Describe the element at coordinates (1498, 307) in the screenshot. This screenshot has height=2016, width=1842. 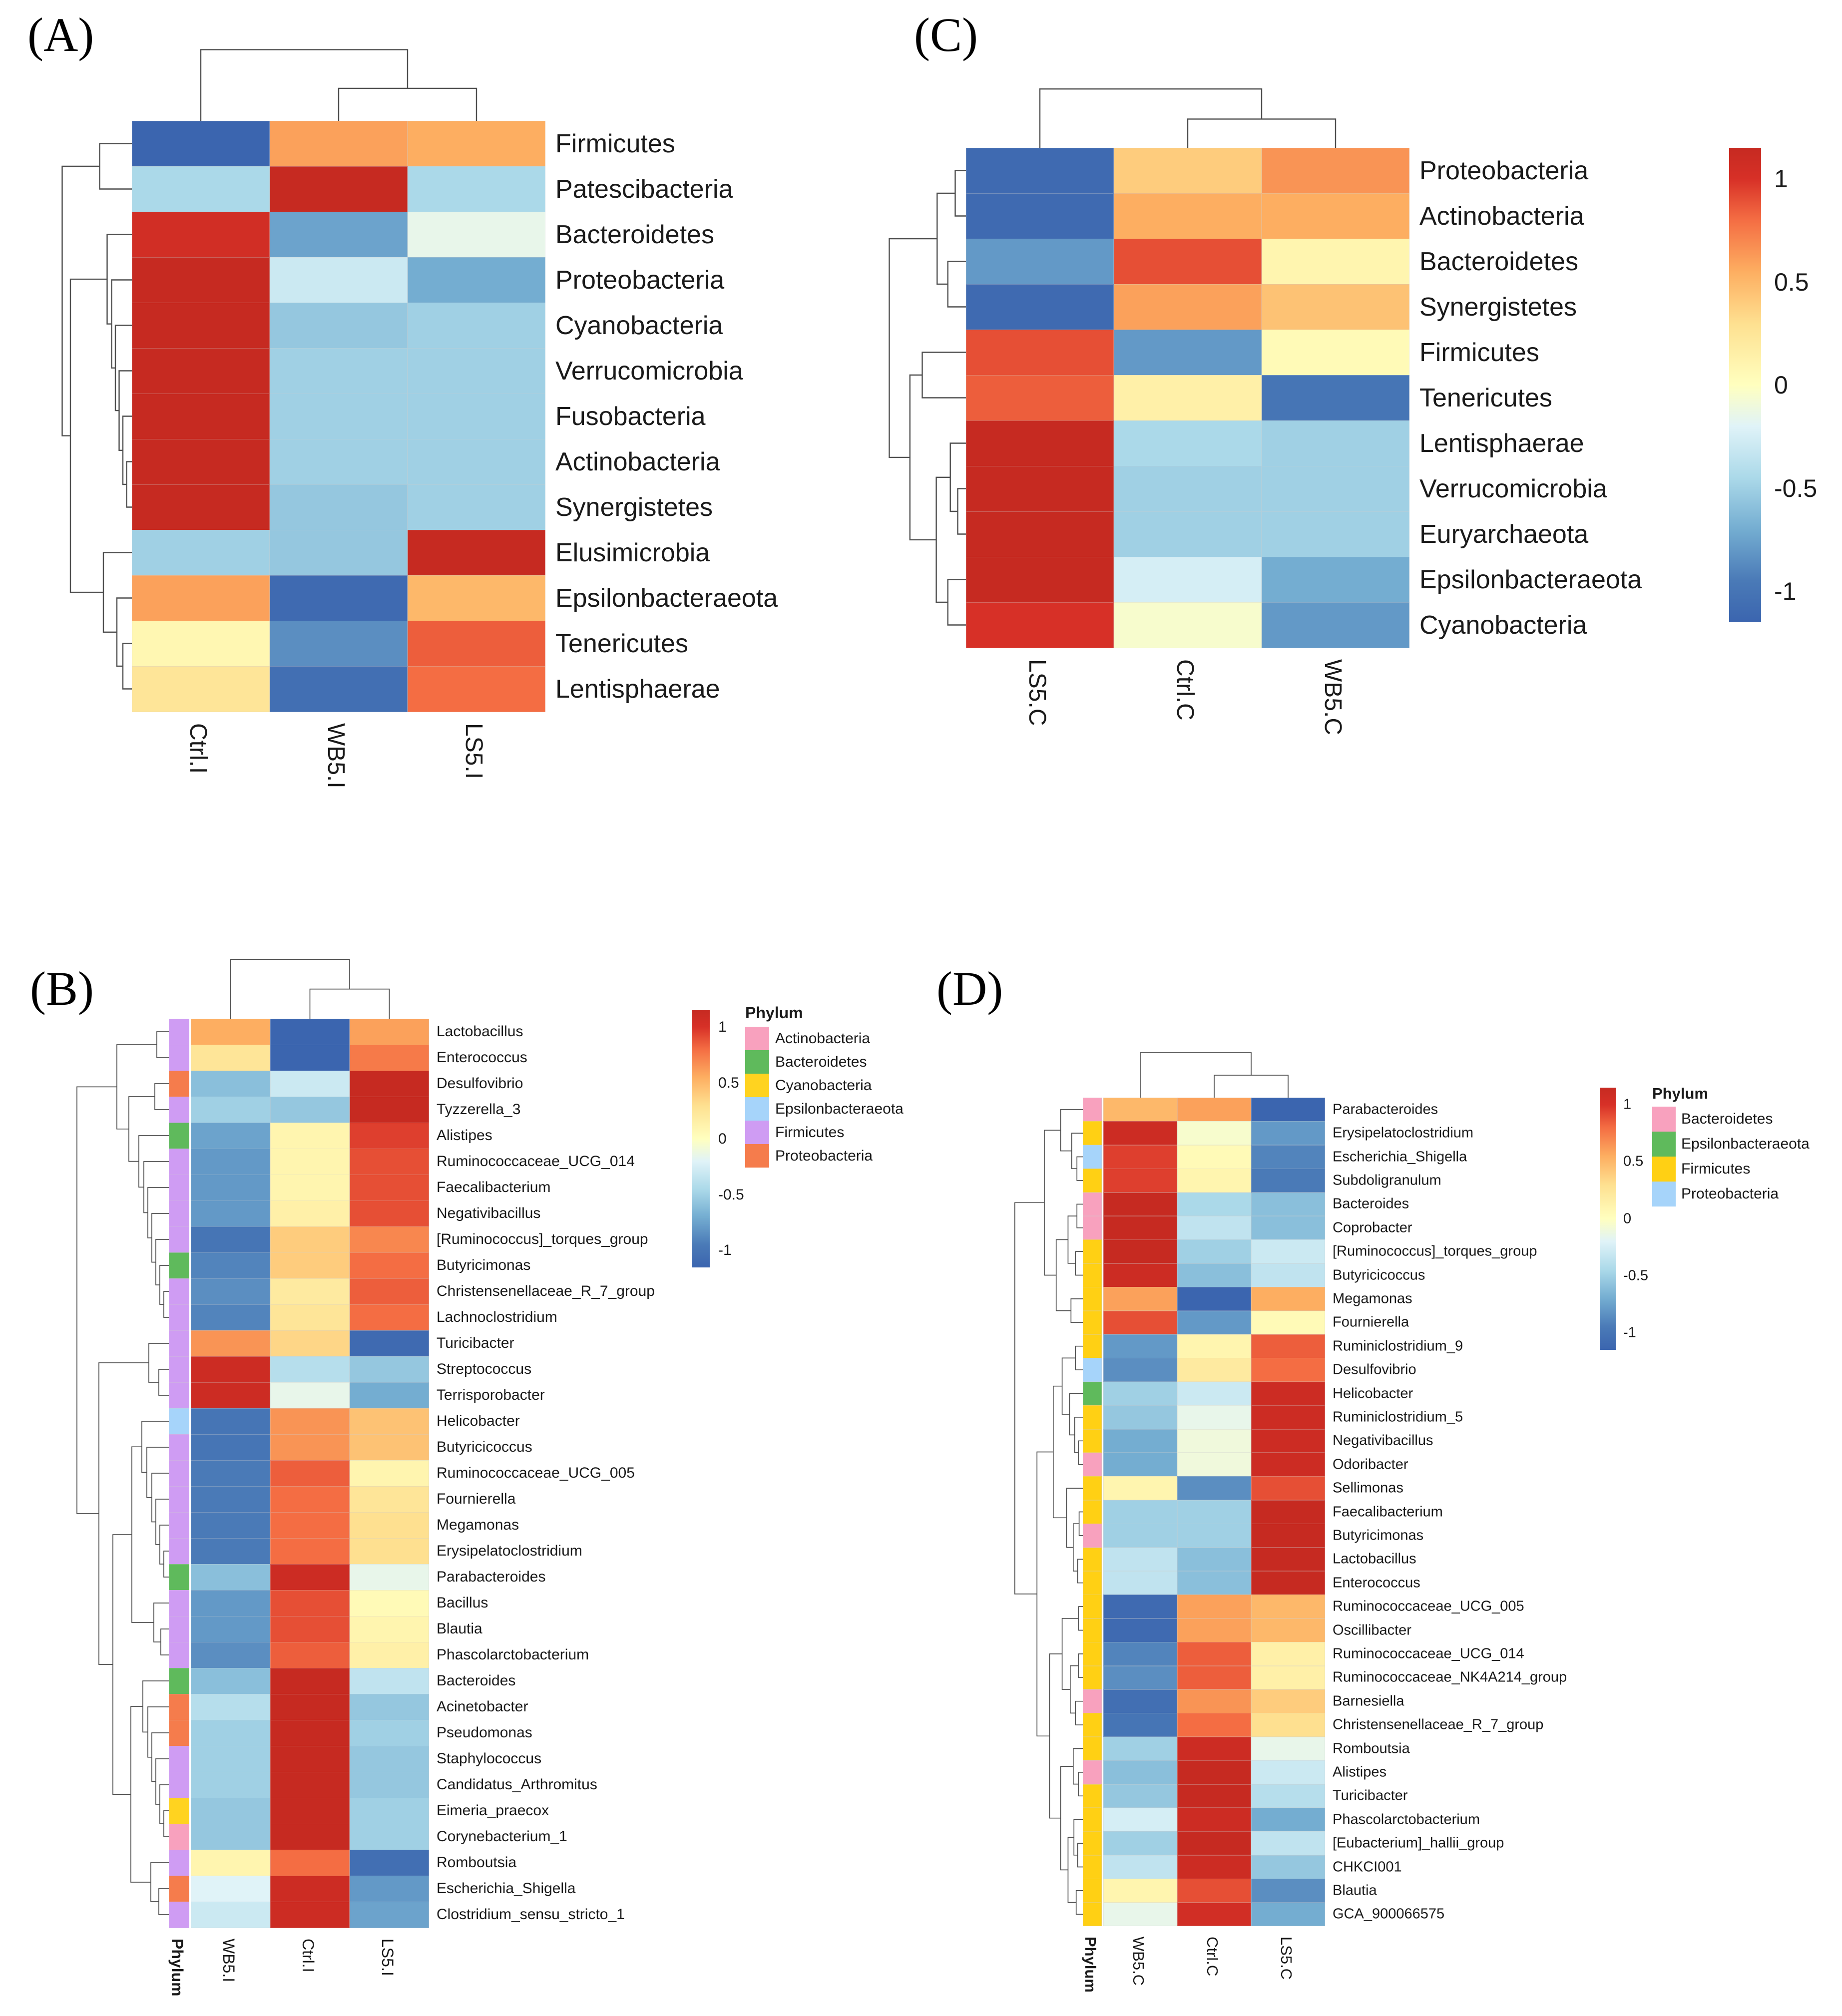
I see `row-label: Synergistetes` at that location.